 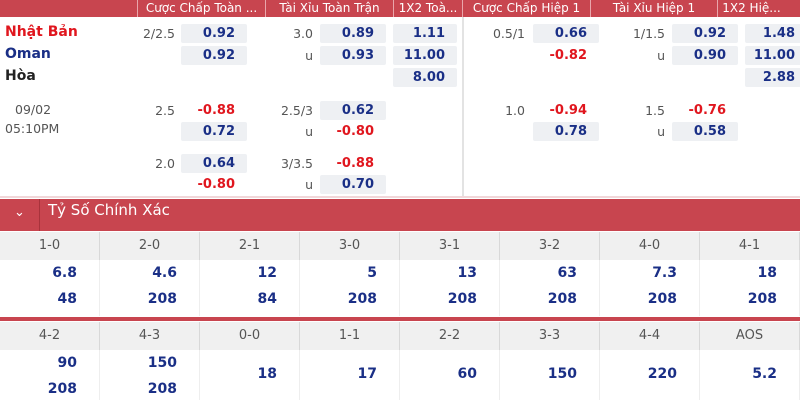 What do you see at coordinates (526, 8) in the screenshot?
I see `column-header: Cược Chấp Hiệp 1` at bounding box center [526, 8].